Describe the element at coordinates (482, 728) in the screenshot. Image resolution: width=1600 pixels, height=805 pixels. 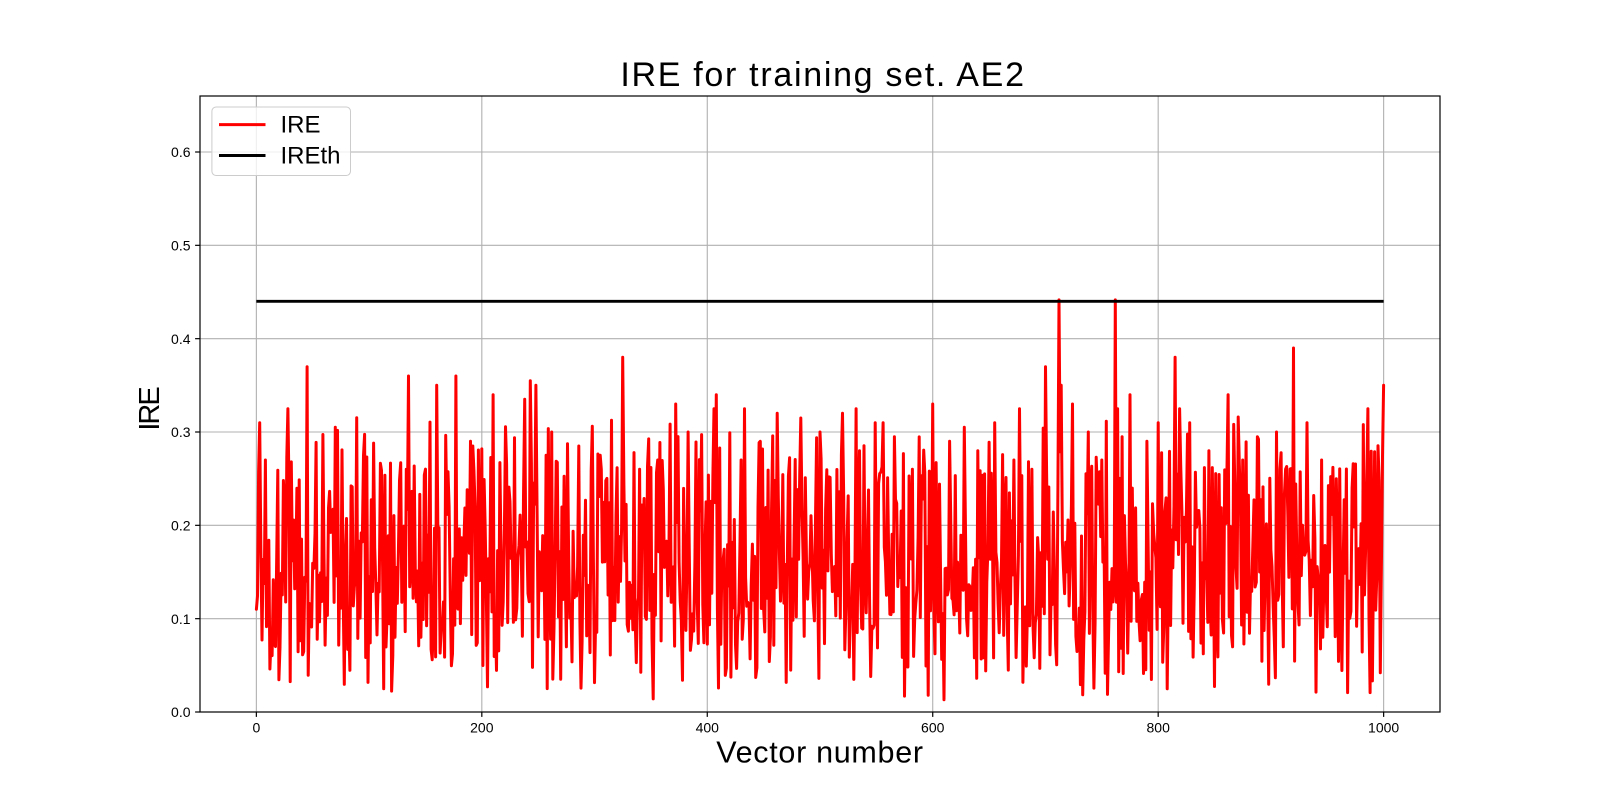
I see `svg-text: 200` at that location.